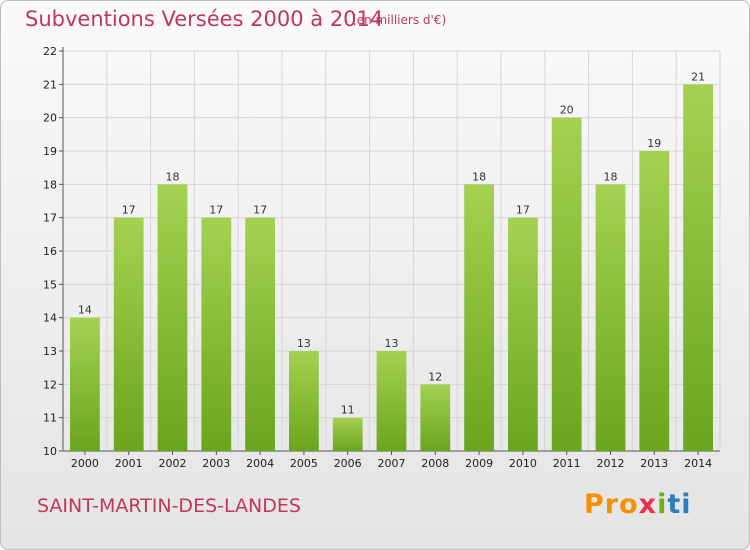  I want to click on y-tick-label: 17, so click(50, 218).